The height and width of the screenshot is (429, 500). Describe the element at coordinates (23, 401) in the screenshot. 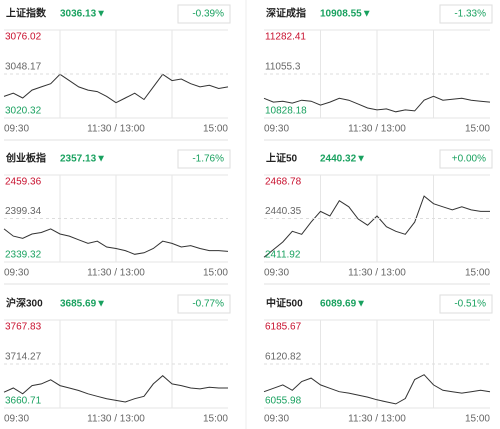

I see `y-tick-label: 3660.71` at that location.